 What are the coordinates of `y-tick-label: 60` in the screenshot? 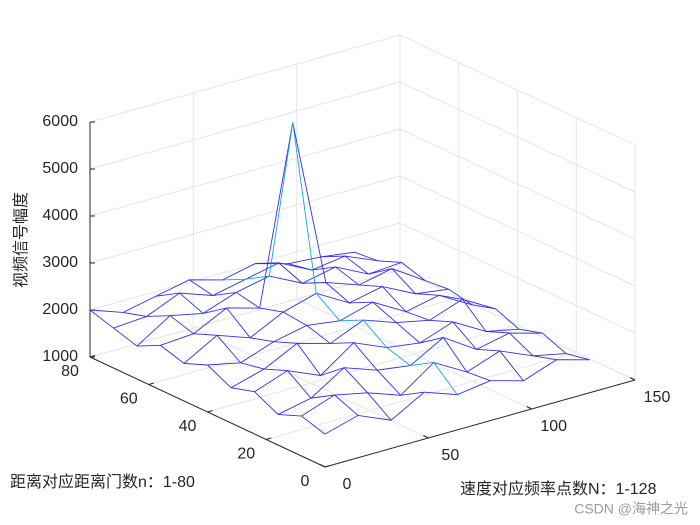 It's located at (129, 399).